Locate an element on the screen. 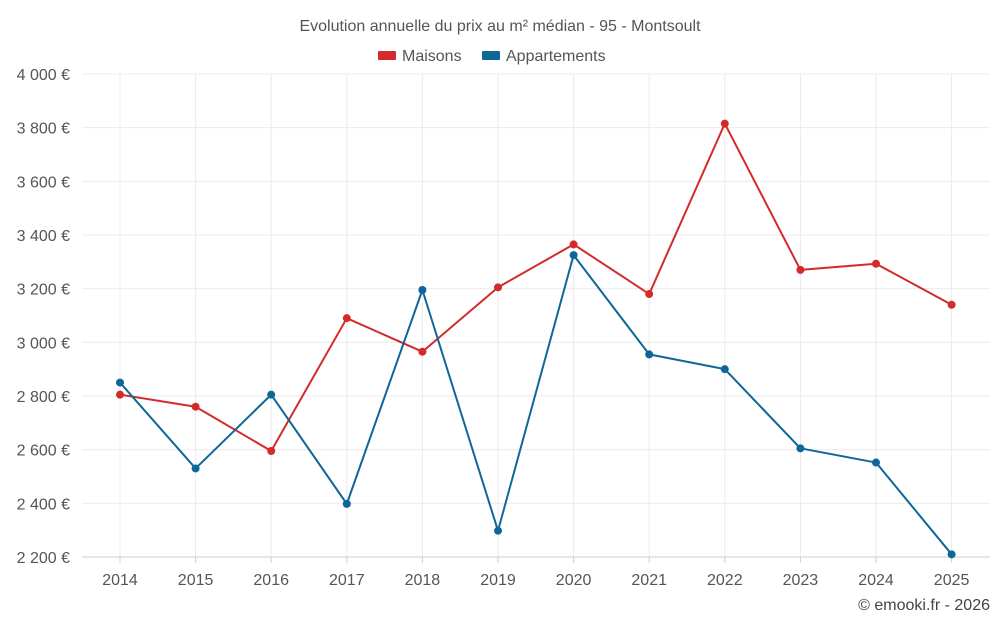 The height and width of the screenshot is (625, 1000). data-point-maisons-2021 is located at coordinates (649, 294).